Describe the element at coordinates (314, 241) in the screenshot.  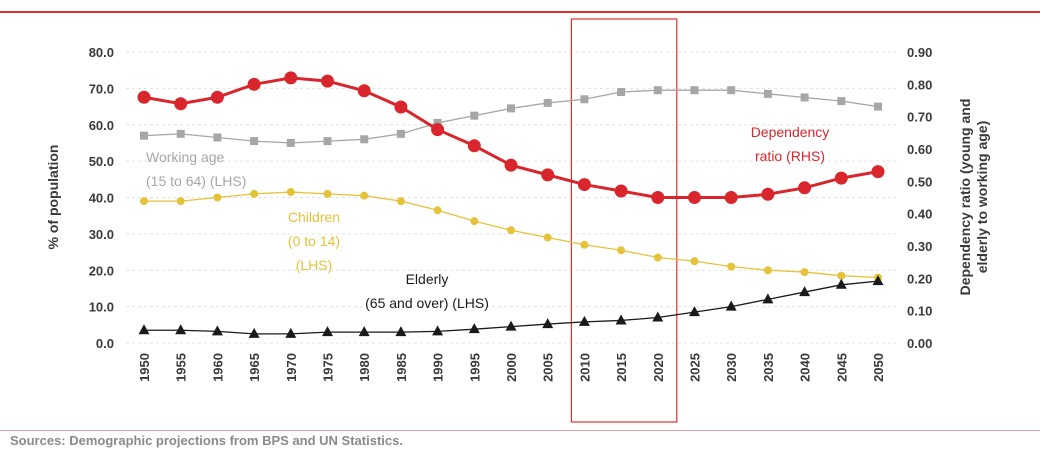
I see `children-annotation-line: (0 to 14)` at that location.